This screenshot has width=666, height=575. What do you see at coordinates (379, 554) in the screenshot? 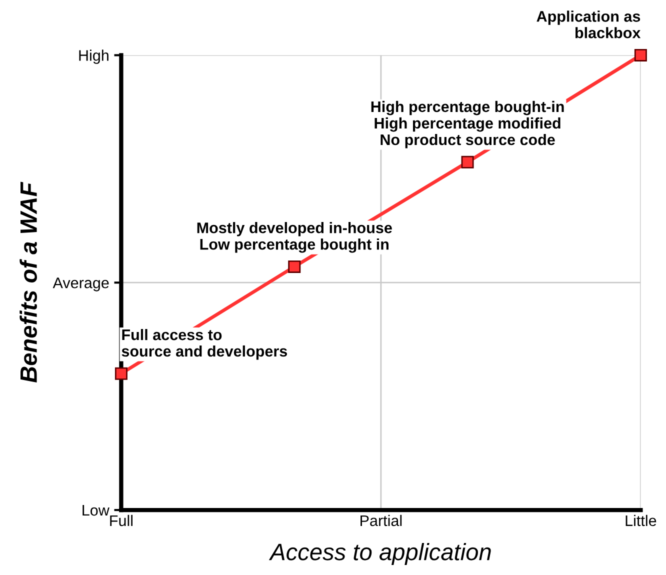
I see `x-axis-title: Access to application` at bounding box center [379, 554].